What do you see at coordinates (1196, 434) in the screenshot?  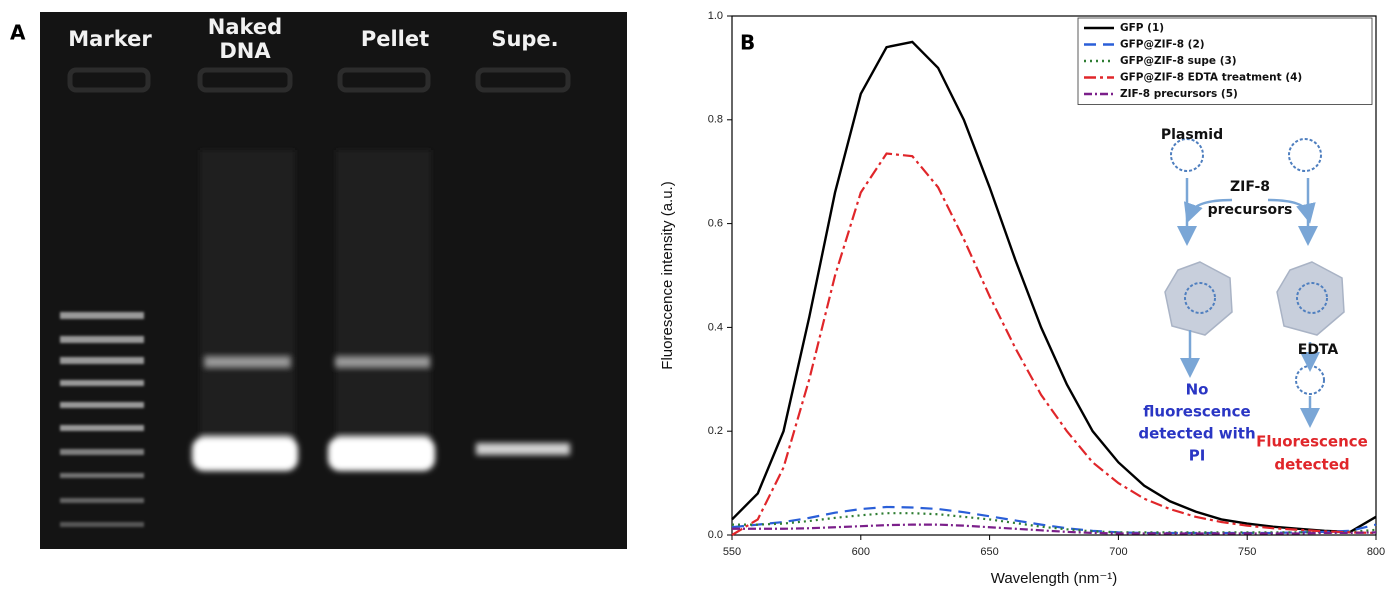 I see `inset-text: detected with` at bounding box center [1196, 434].